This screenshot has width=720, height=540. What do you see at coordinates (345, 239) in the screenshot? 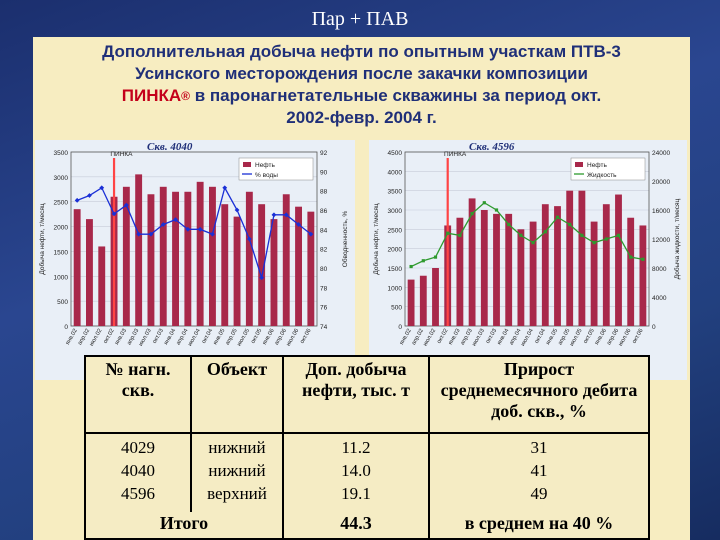
I see `y2-axis-title: Обводненность, %` at bounding box center [345, 239].